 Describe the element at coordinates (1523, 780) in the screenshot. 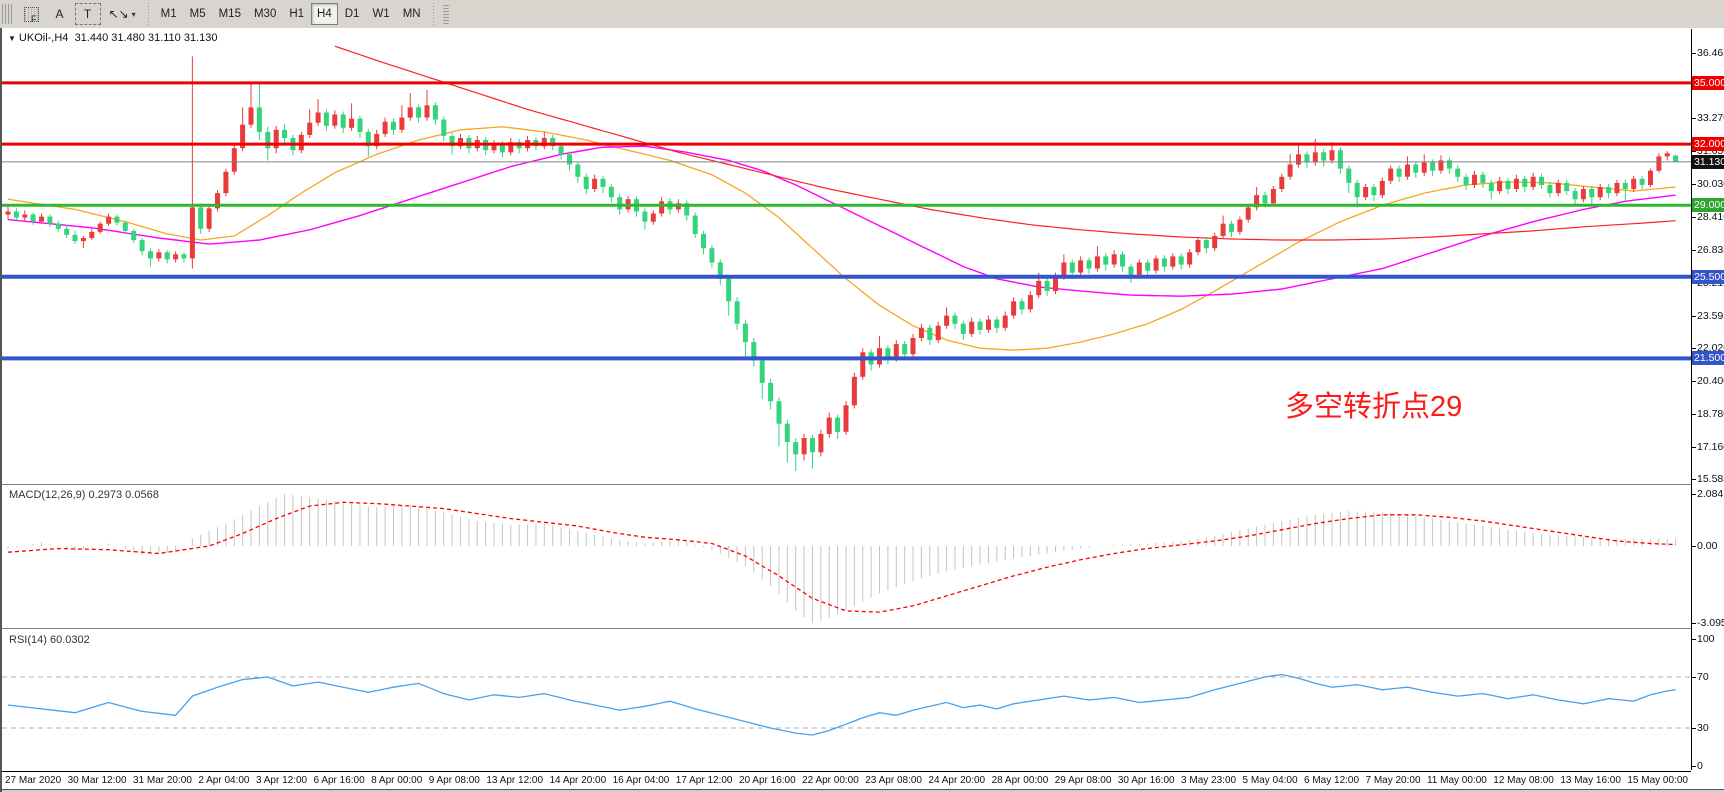

I see `time-axis-label: 12 May 08:00` at that location.